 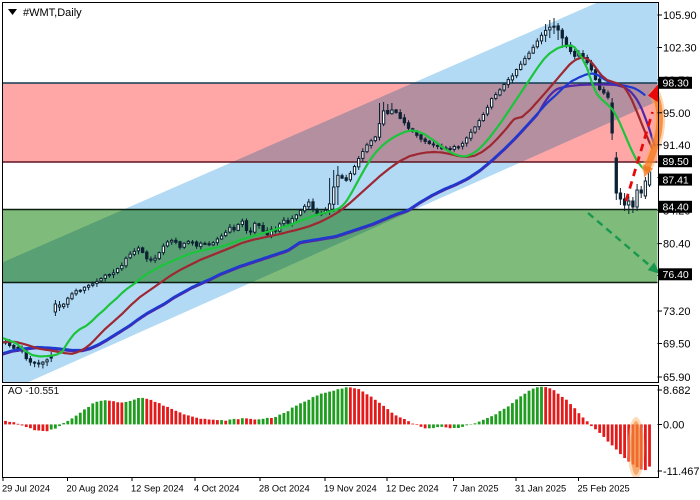 What do you see at coordinates (476, 489) in the screenshot?
I see `svg-text: 7 Jan 2025` at bounding box center [476, 489].